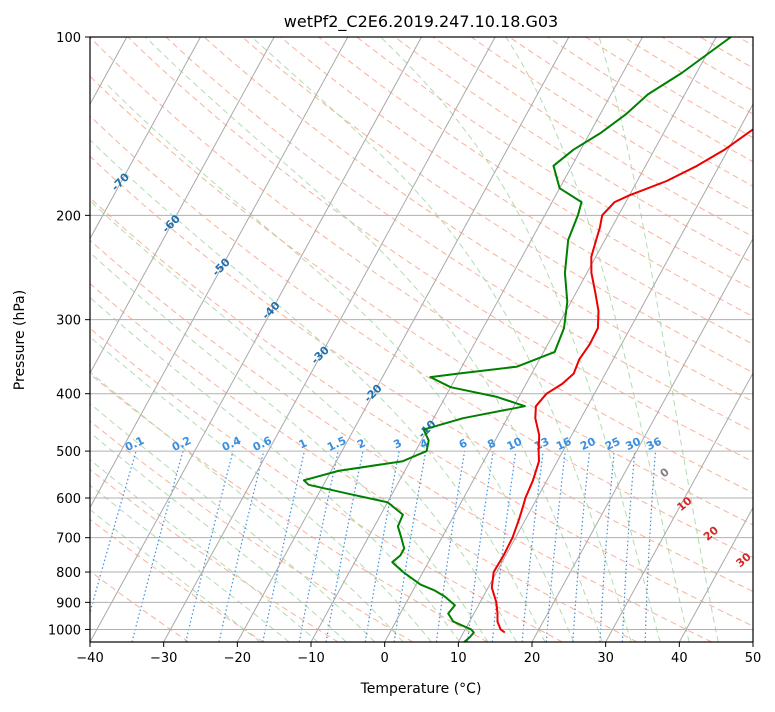 Image resolution: width=775 pixels, height=712 pixels. Describe the element at coordinates (458, 658) in the screenshot. I see `x-tick-label: 10` at that location.